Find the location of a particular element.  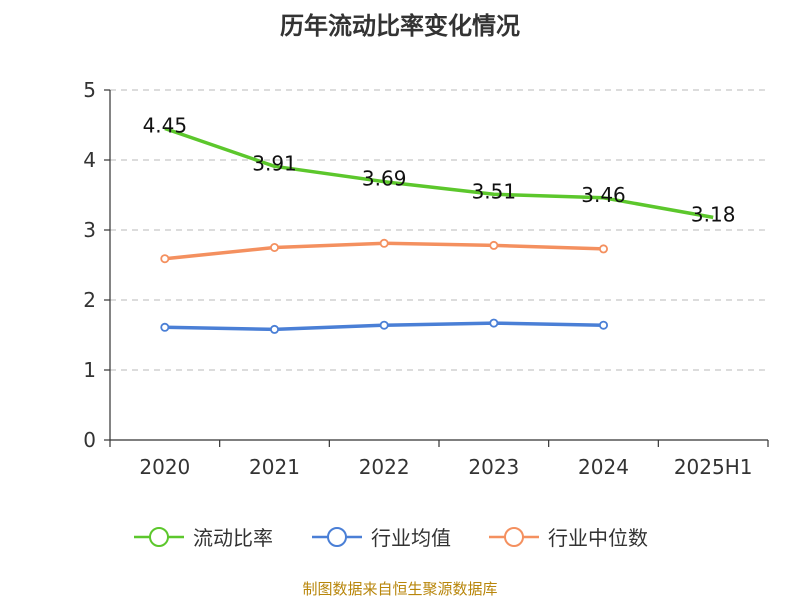

y-tick-label: 0 is located at coordinates (89, 440).